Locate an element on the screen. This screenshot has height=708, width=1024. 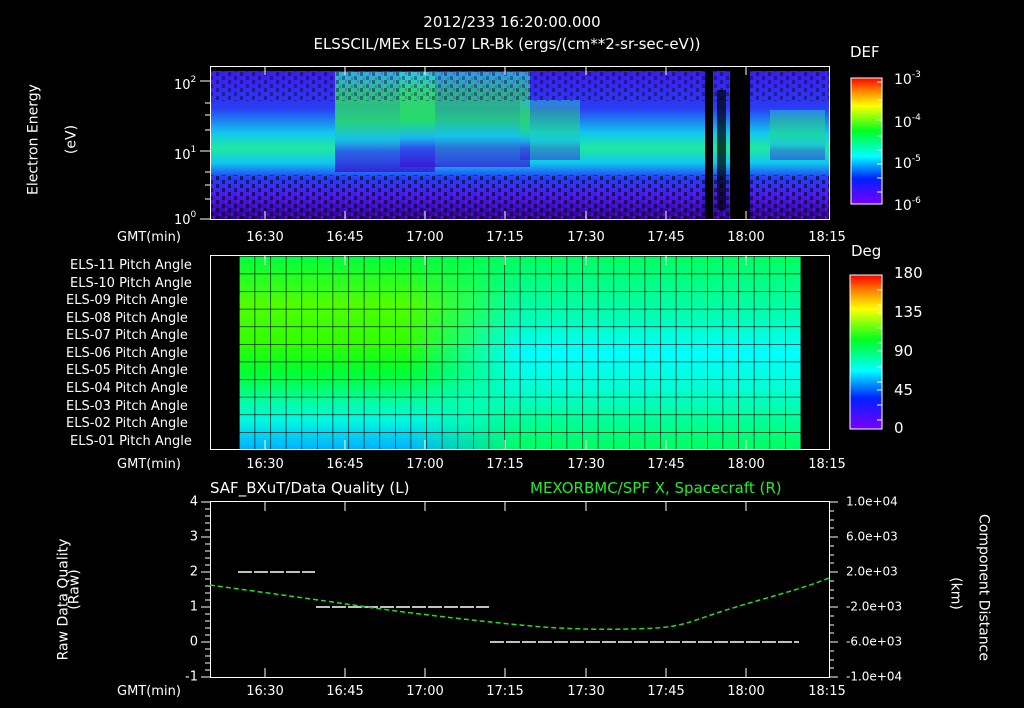
pitch-row-label: ELS-06 Pitch Angle is located at coordinates (127, 353).